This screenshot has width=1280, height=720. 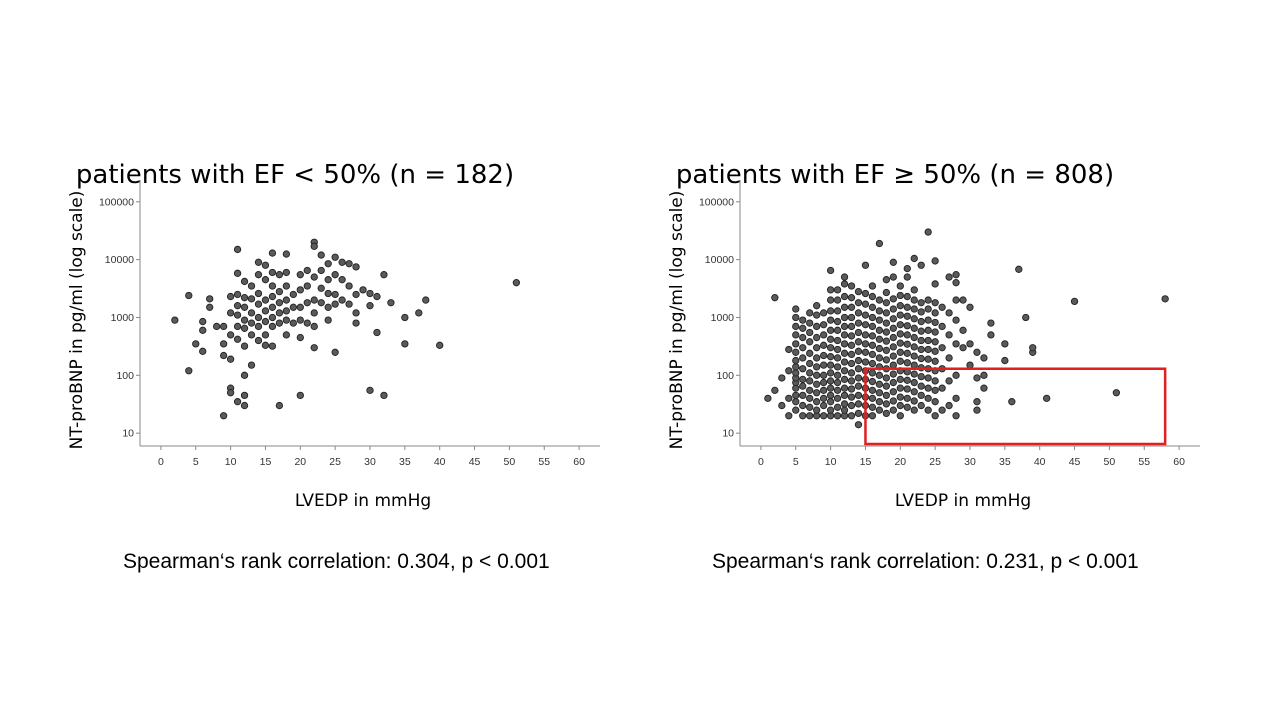 I want to click on x-tick-label: 45, so click(x=475, y=462).